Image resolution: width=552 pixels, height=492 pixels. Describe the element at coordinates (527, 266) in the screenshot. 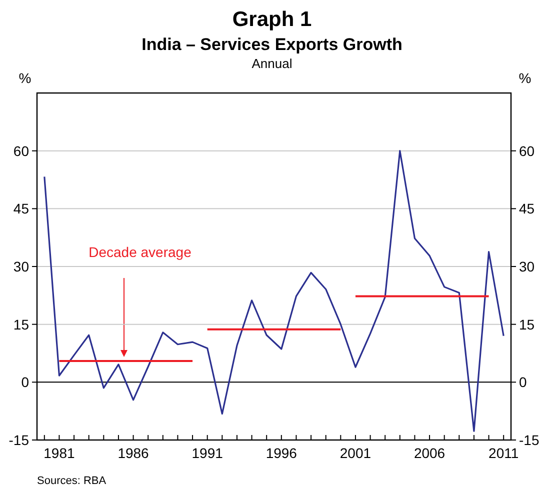

I see `y2-tick-label: 30` at that location.